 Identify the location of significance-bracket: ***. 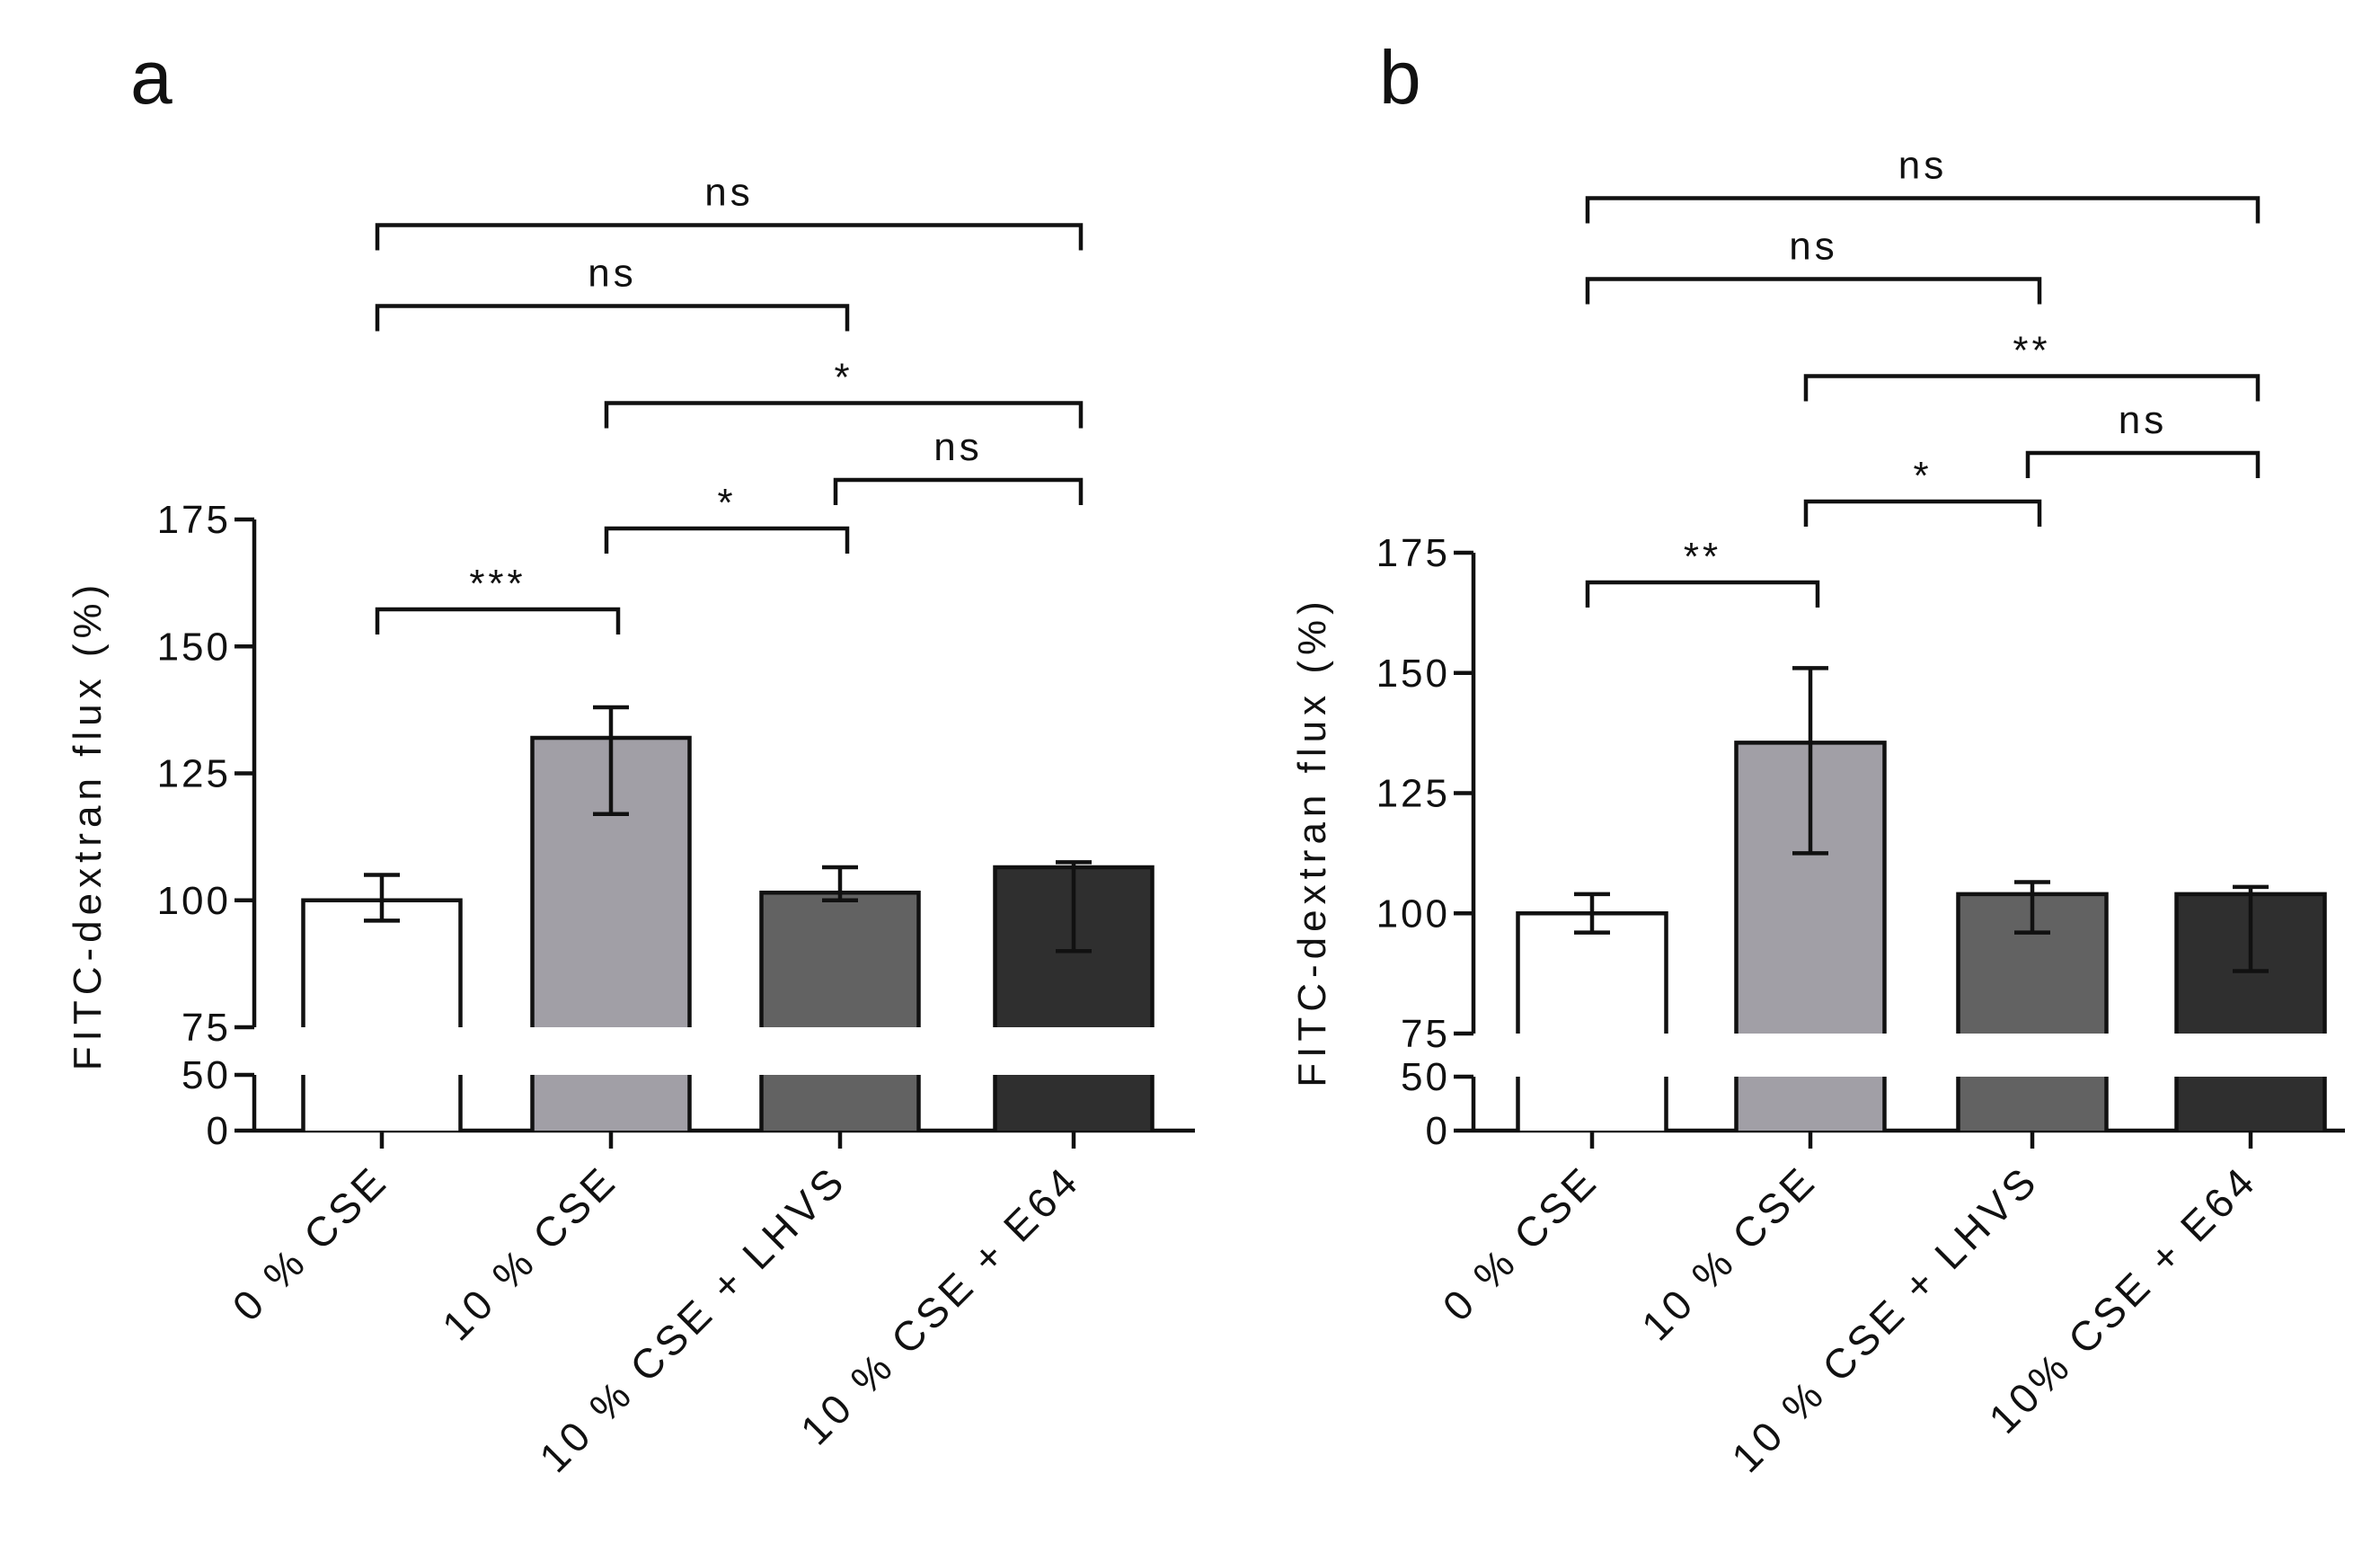
(498, 598).